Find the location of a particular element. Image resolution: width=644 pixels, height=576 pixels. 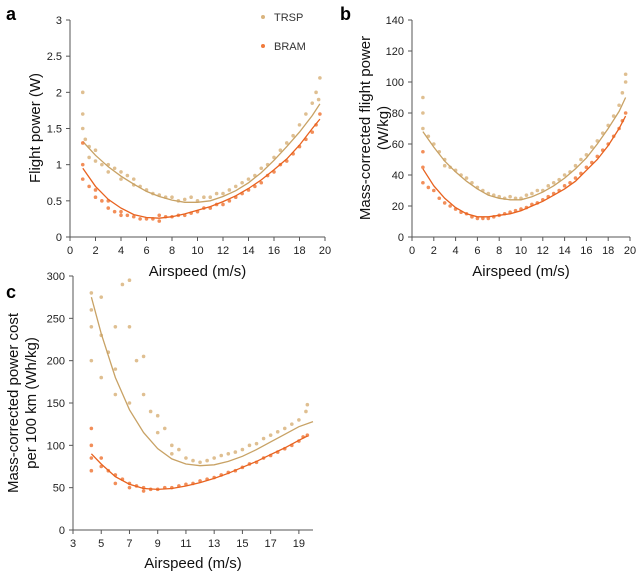

panel-c-bram-fit-line is located at coordinates (199, 463).